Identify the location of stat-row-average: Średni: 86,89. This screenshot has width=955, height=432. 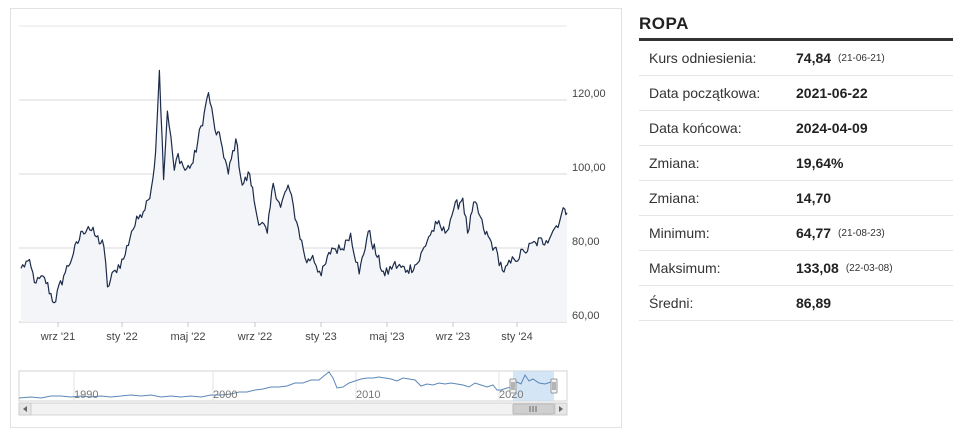
(796, 303).